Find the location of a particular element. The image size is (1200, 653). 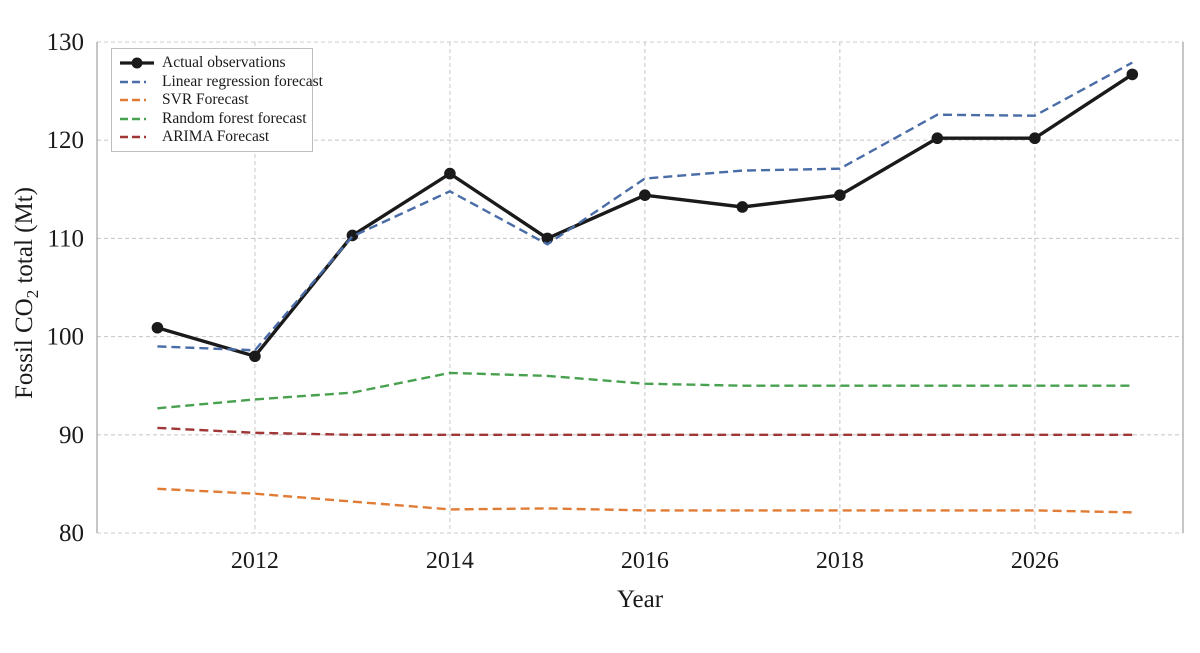

legend-label: Actual observations is located at coordinates (224, 63).